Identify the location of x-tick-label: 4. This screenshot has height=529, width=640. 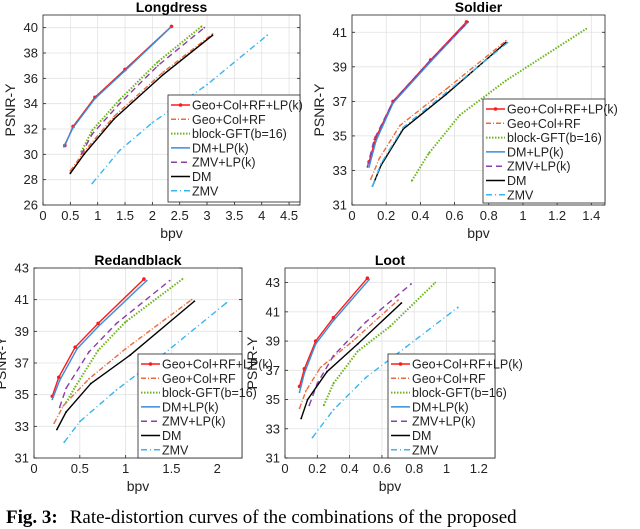
(261, 215).